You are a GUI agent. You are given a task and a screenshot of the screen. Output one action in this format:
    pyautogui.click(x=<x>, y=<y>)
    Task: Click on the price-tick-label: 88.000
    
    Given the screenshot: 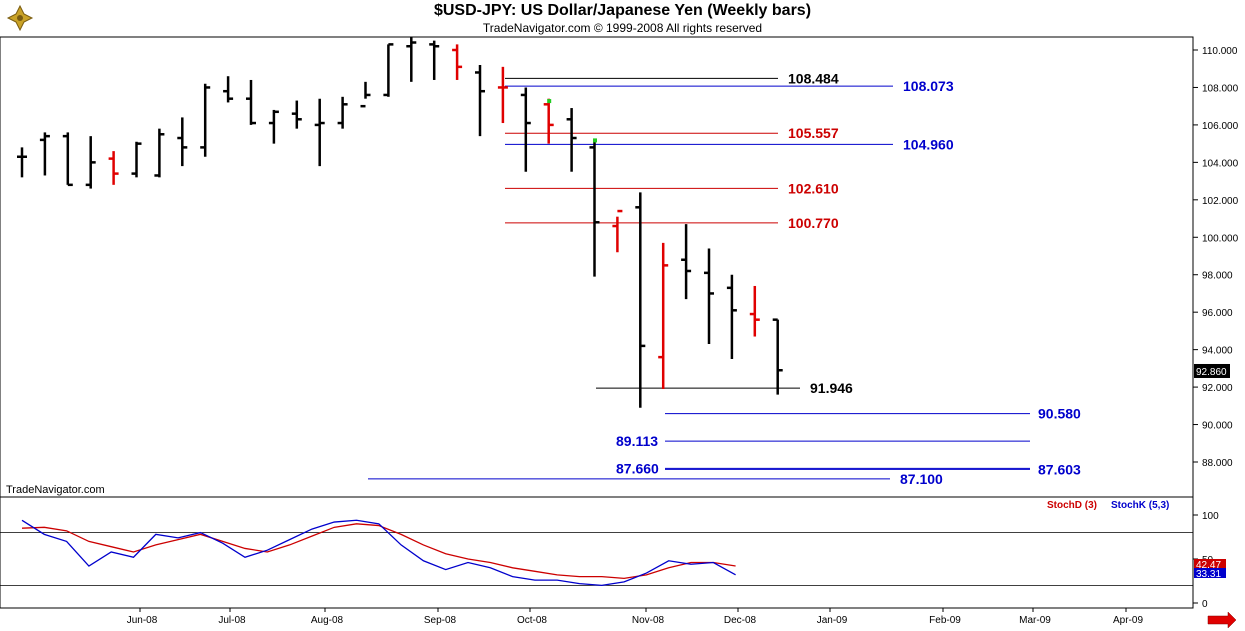 What is the action you would take?
    pyautogui.click(x=1217, y=463)
    